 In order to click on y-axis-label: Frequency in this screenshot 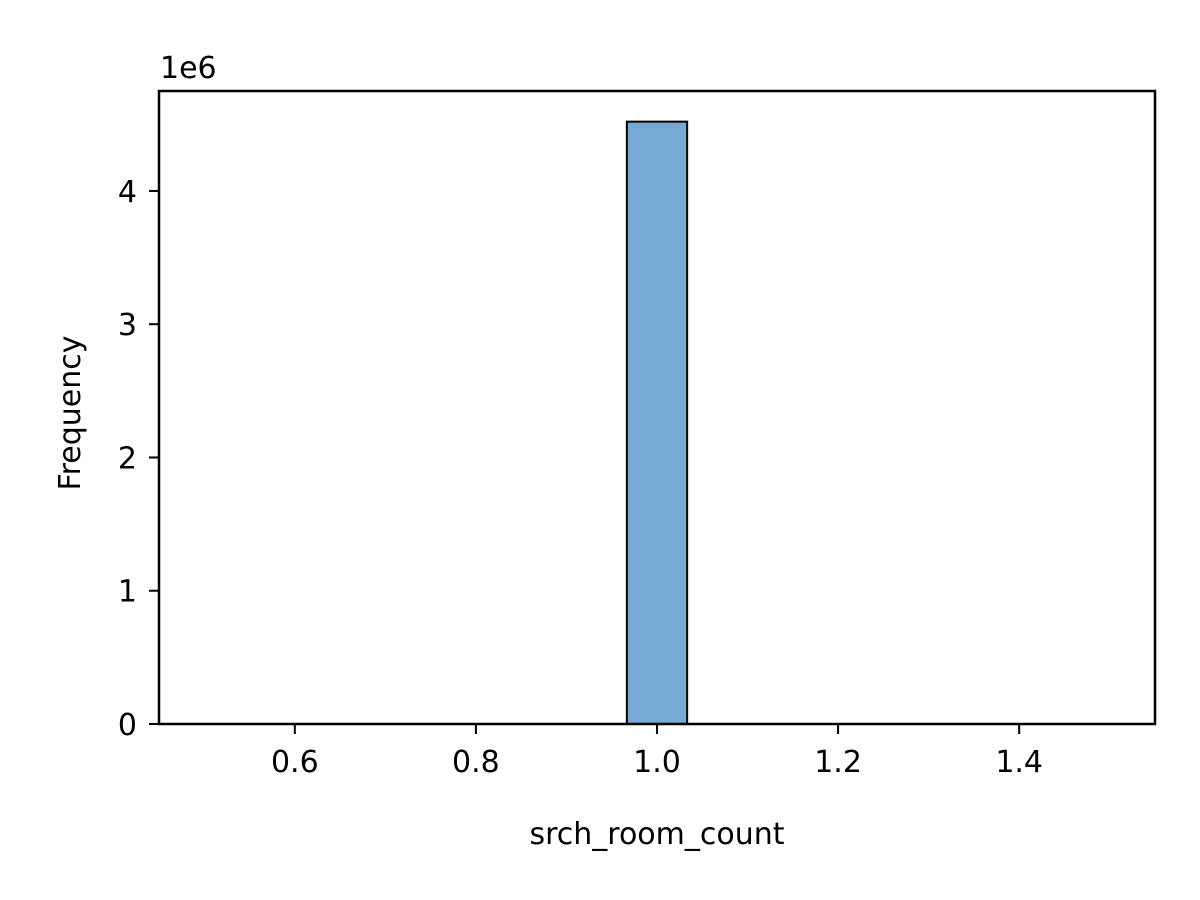, I will do `click(70, 413)`.